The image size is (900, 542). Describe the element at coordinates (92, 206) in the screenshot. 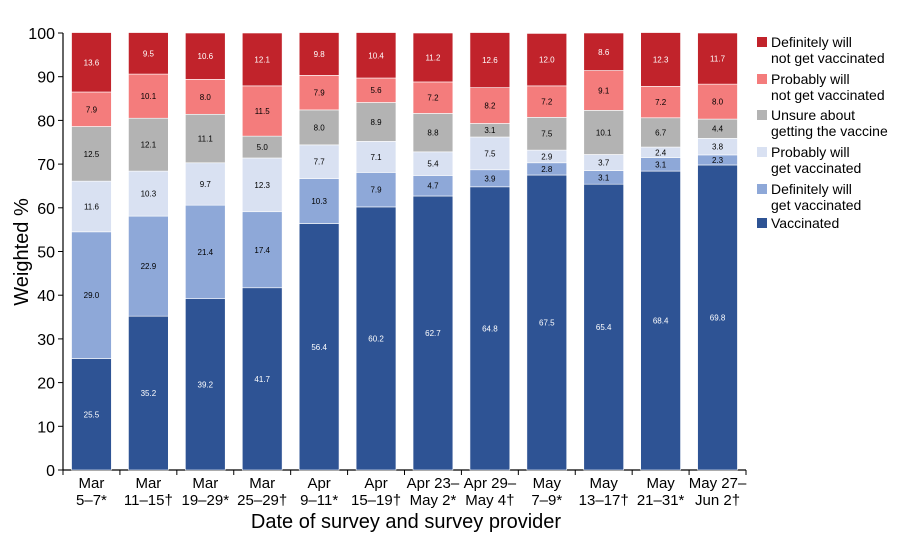

I see `data-label: 11.6` at that location.